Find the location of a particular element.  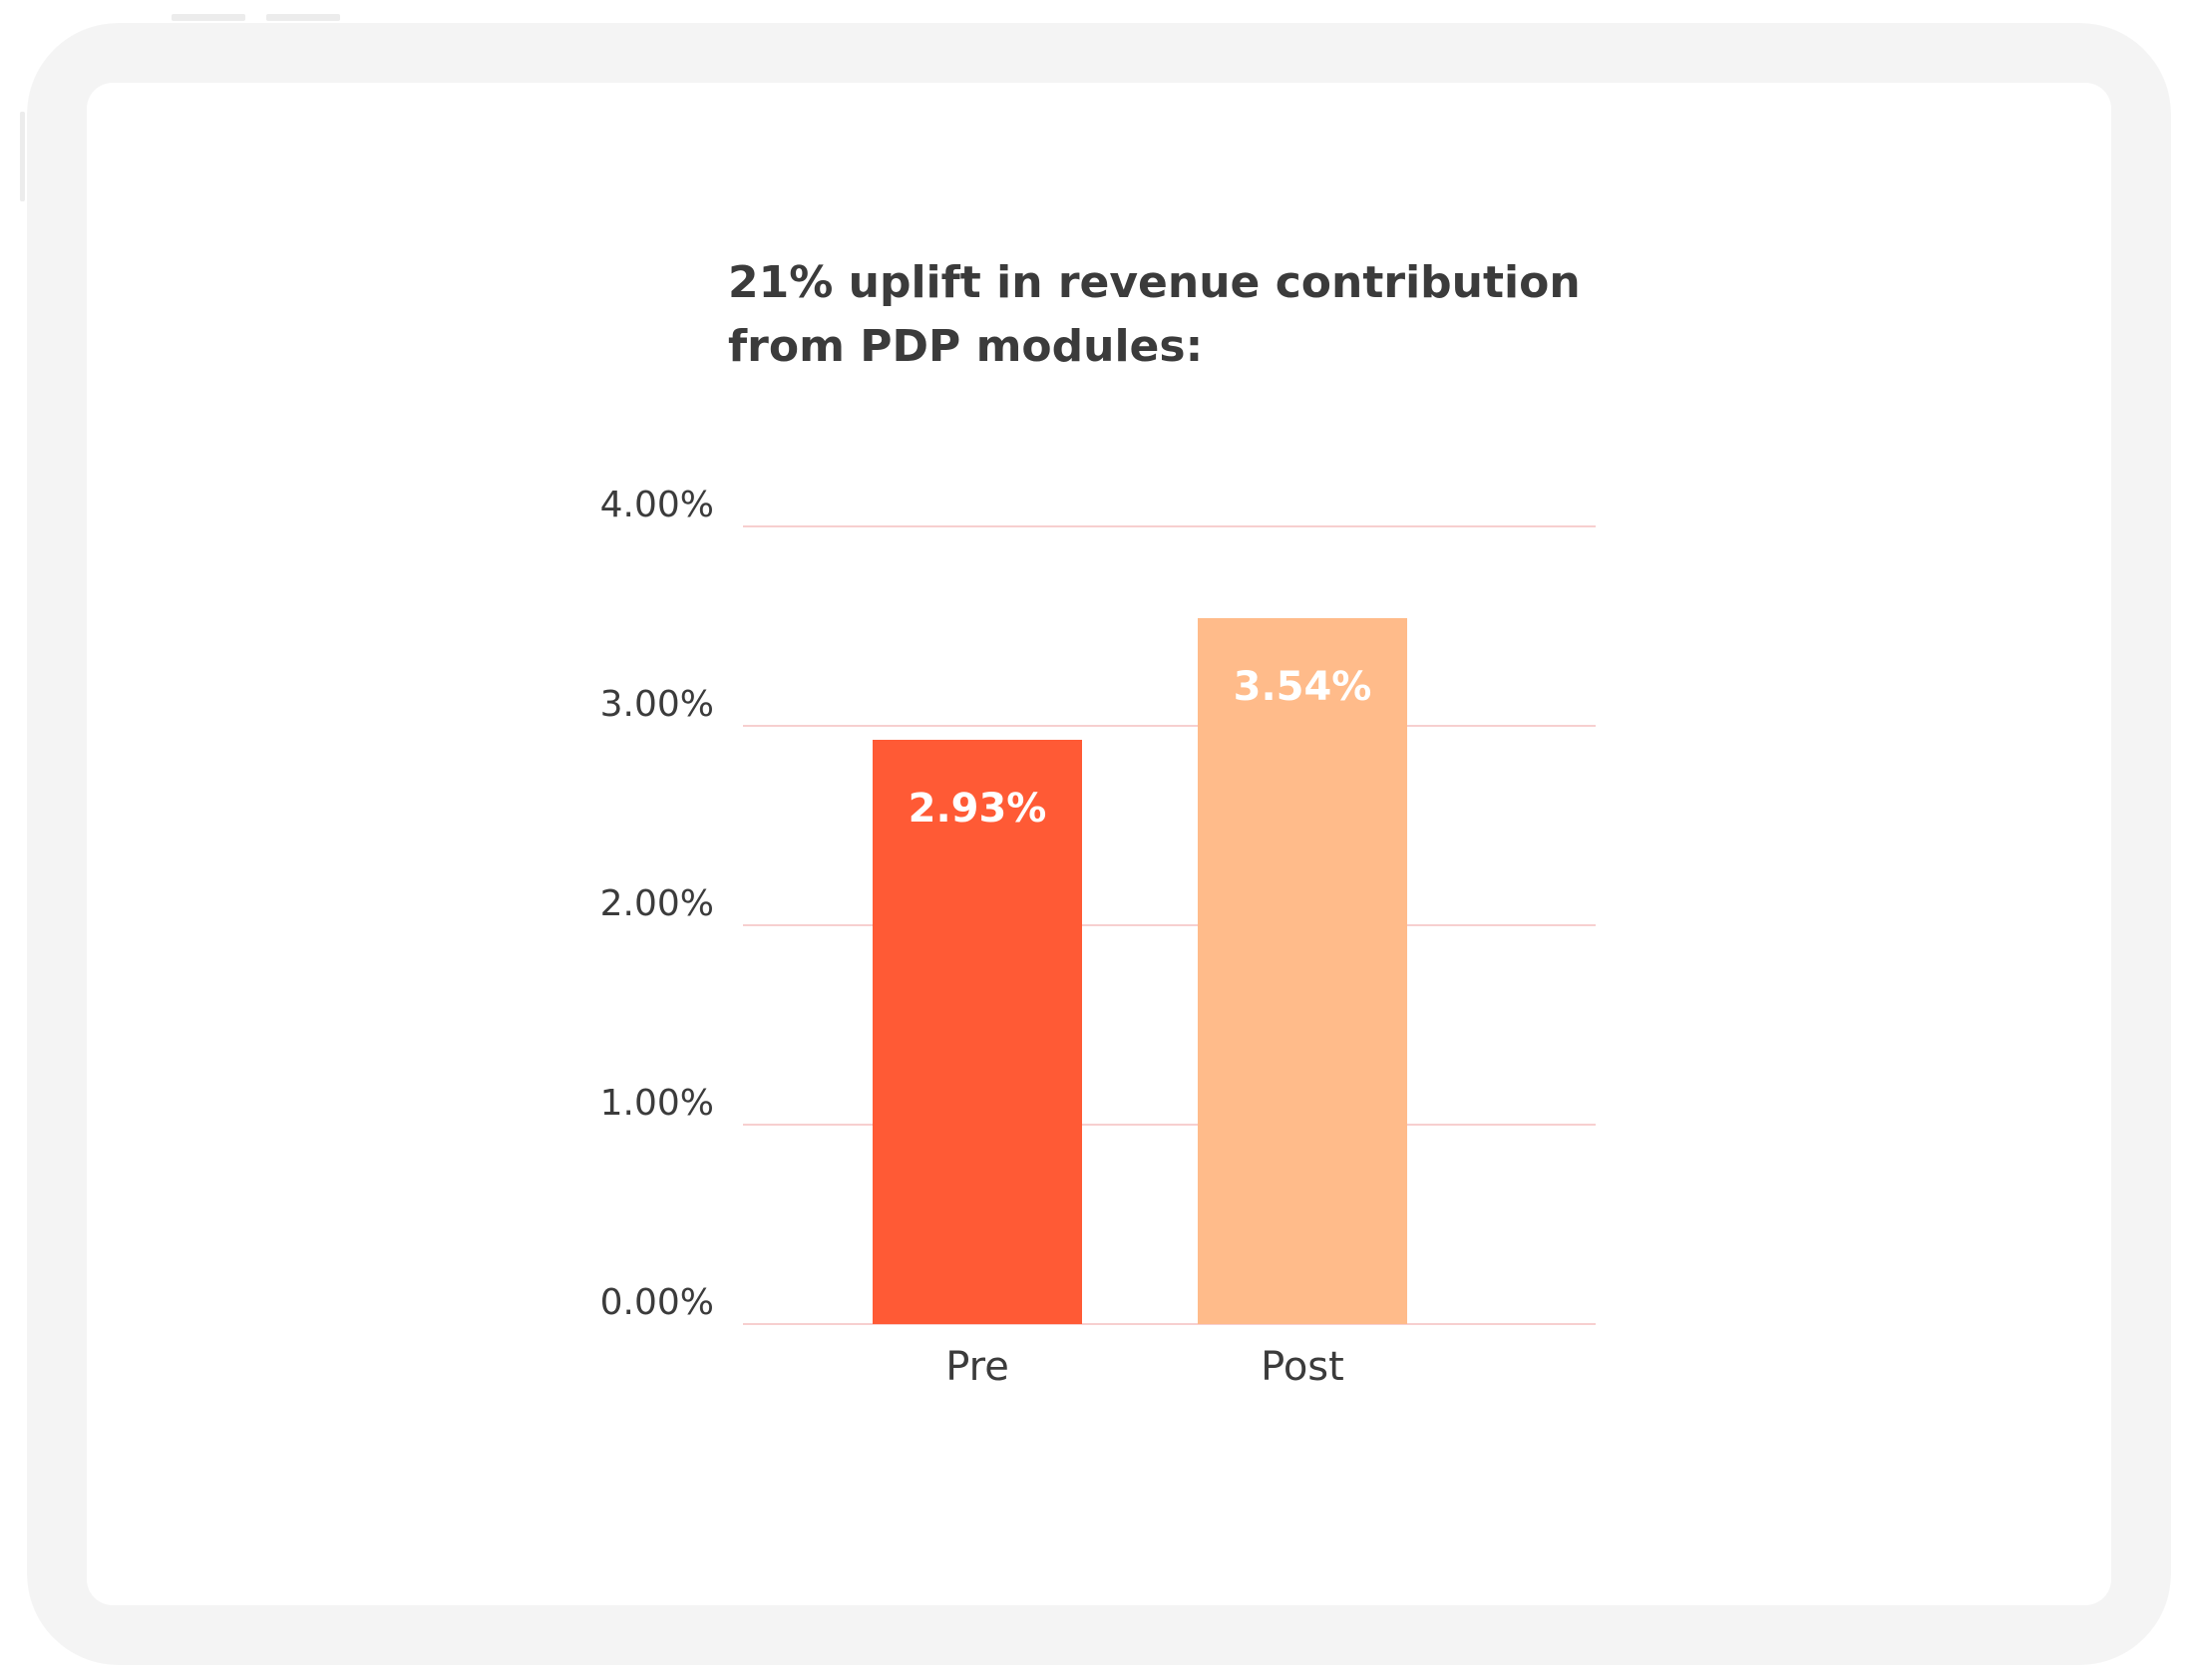

frame-side-nub is located at coordinates (22, 156).